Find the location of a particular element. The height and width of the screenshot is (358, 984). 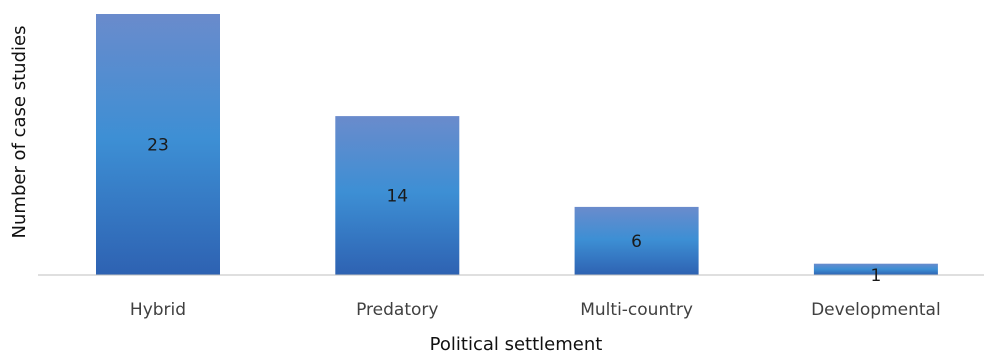

x-tick-label-predatory: Predatory is located at coordinates (397, 310).